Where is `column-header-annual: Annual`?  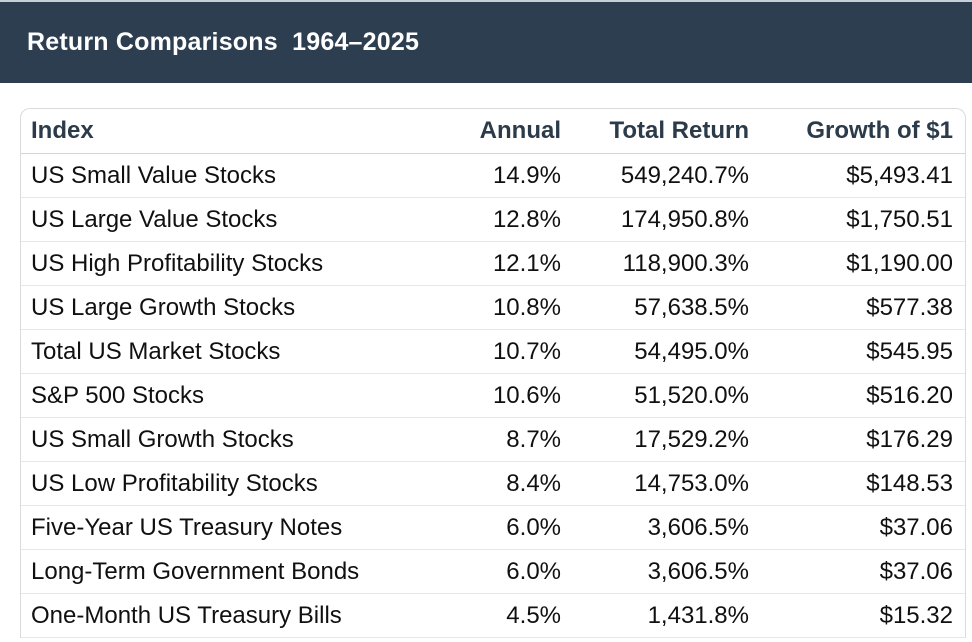 column-header-annual: Annual is located at coordinates (506, 131).